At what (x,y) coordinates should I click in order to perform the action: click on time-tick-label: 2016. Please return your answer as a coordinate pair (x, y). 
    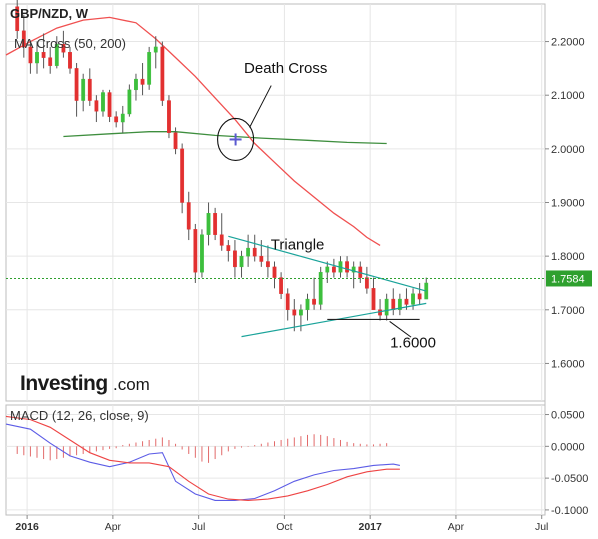
    Looking at the image, I should click on (27, 527).